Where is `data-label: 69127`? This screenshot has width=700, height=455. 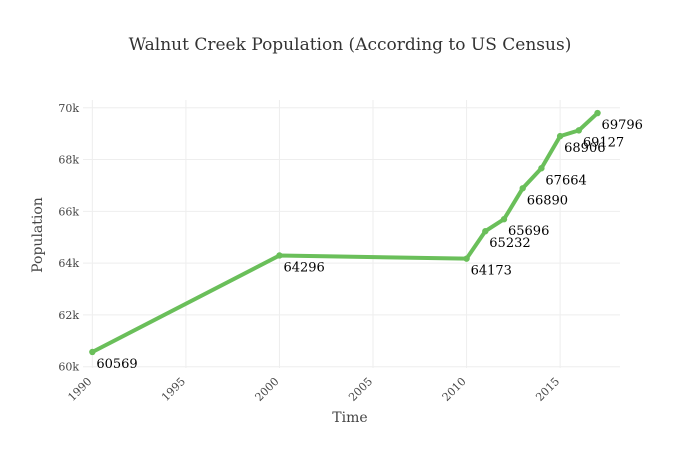 data-label: 69127 is located at coordinates (603, 142).